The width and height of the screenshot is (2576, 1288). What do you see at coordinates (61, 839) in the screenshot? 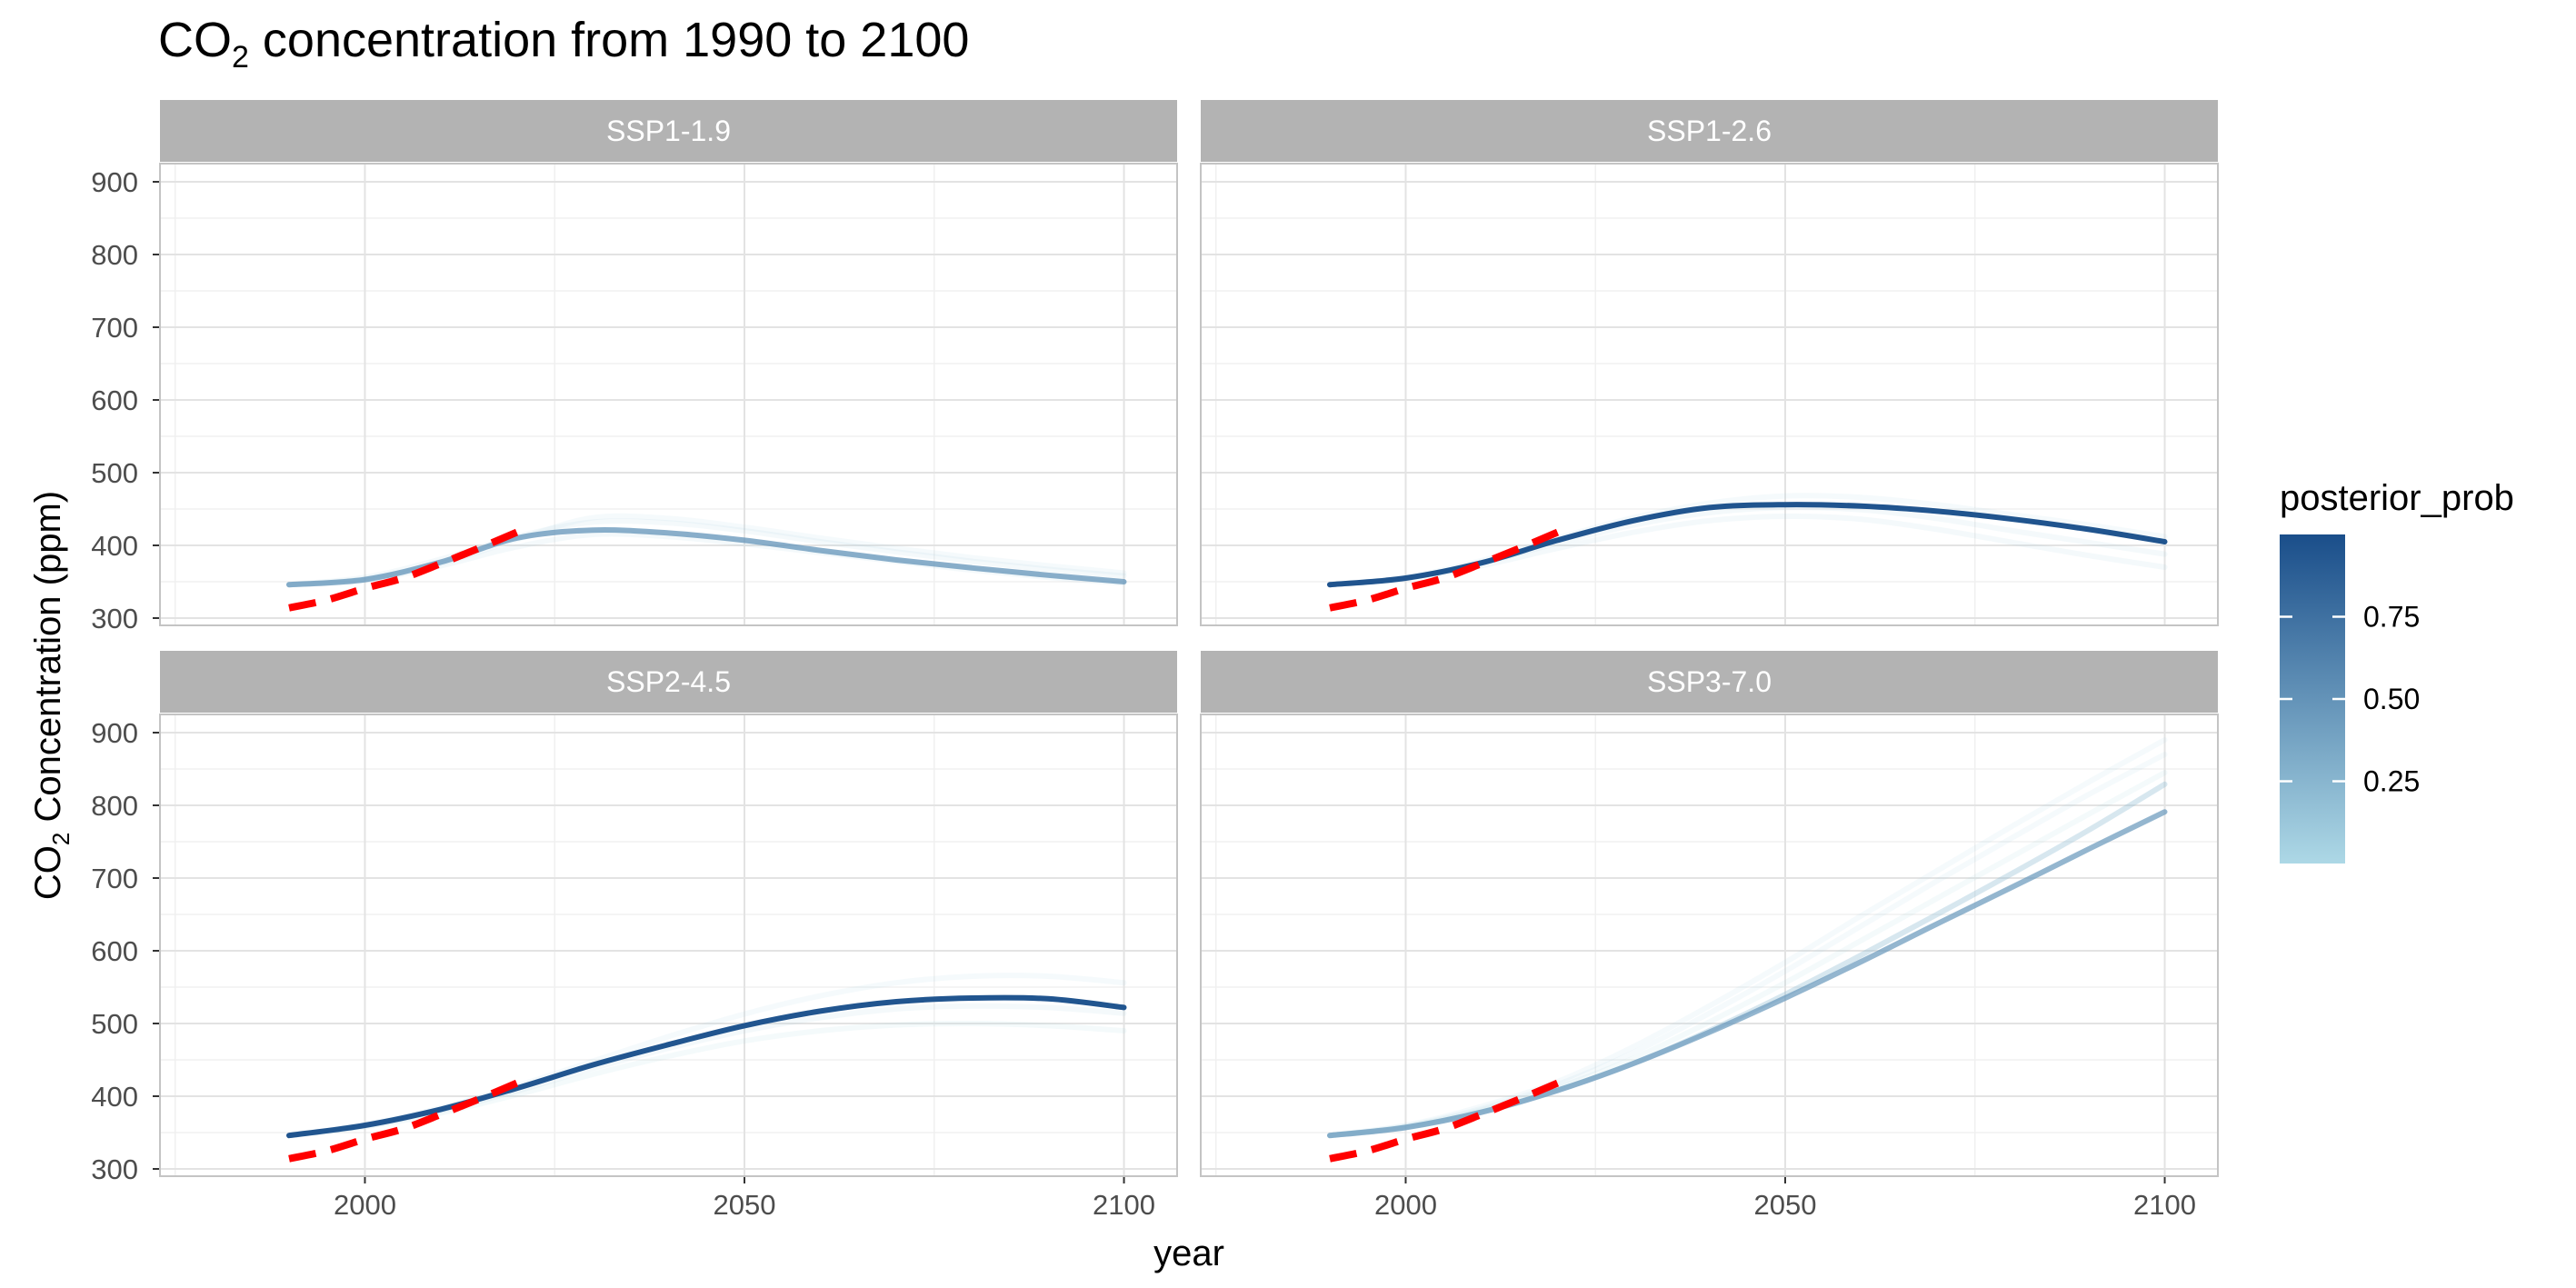
I see `y-axis-label-subscript: 2` at bounding box center [61, 839].